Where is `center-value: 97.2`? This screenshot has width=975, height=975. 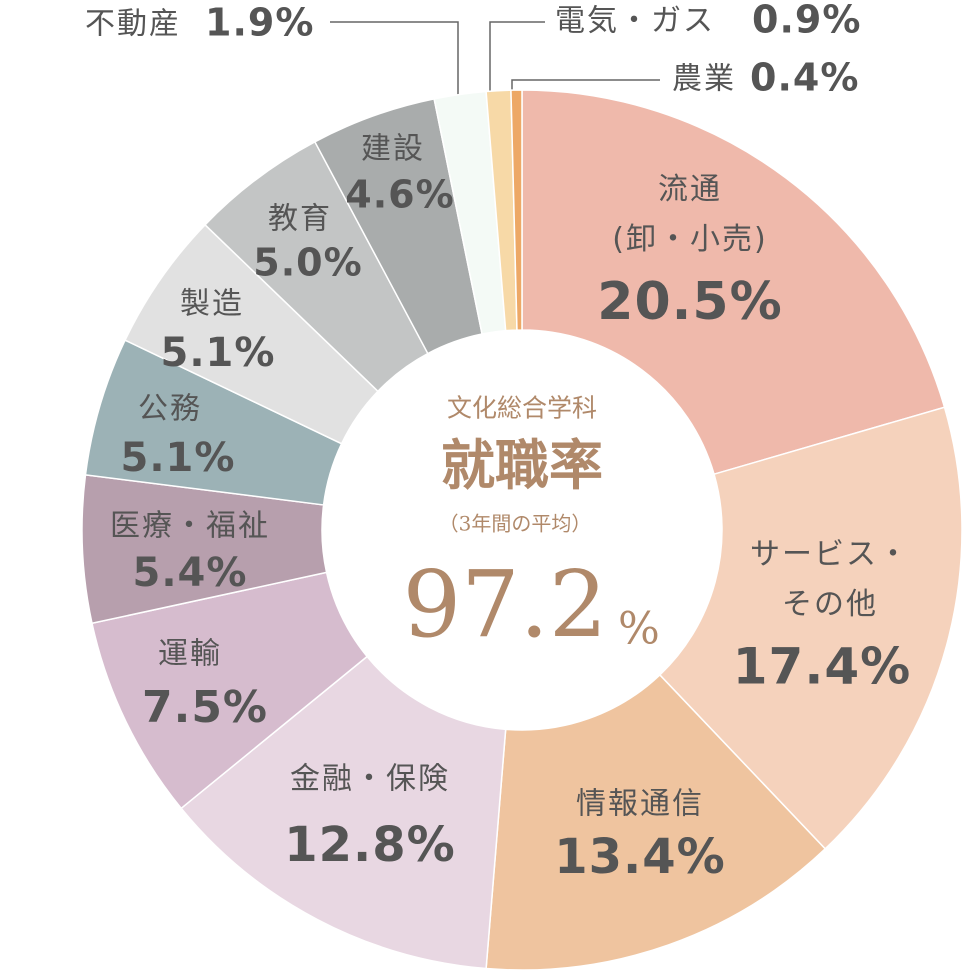 center-value: 97.2 is located at coordinates (505, 604).